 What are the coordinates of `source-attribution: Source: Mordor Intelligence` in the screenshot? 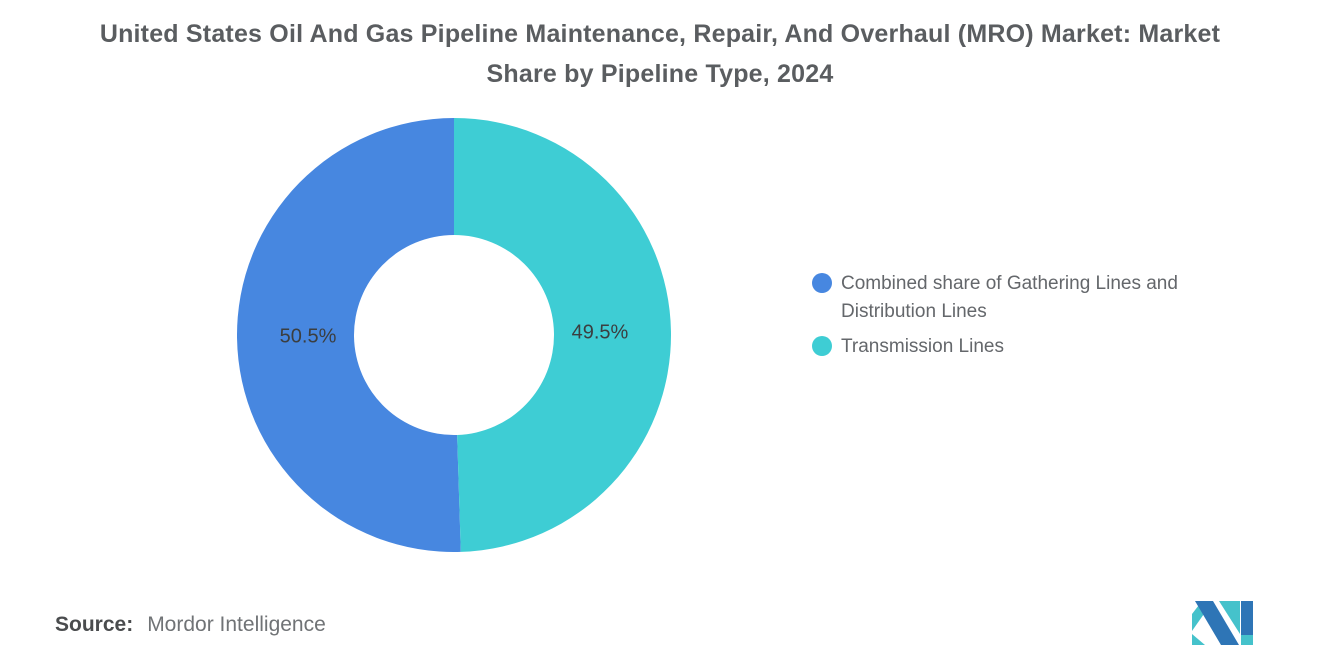 It's located at (190, 625).